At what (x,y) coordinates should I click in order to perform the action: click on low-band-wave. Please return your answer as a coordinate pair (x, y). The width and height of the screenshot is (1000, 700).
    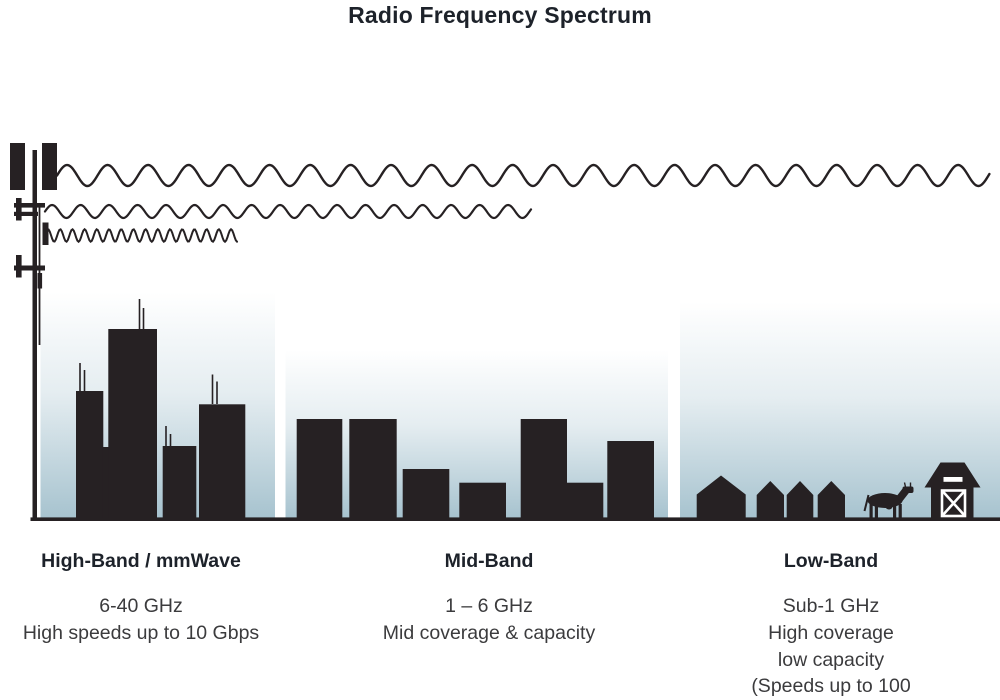
    Looking at the image, I should click on (523, 175).